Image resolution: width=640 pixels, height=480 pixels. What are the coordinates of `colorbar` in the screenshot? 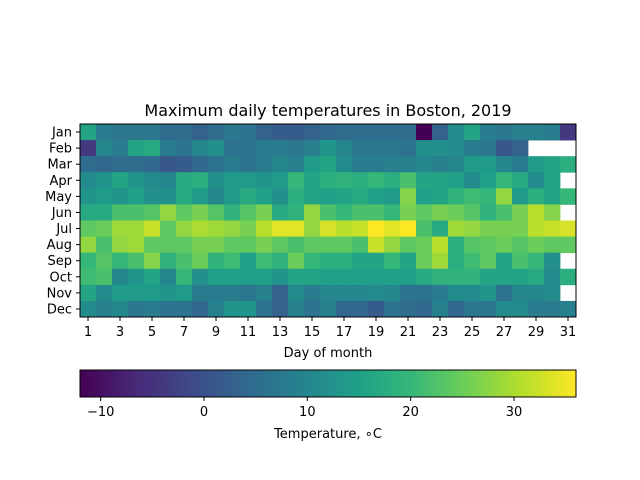 It's located at (328, 383).